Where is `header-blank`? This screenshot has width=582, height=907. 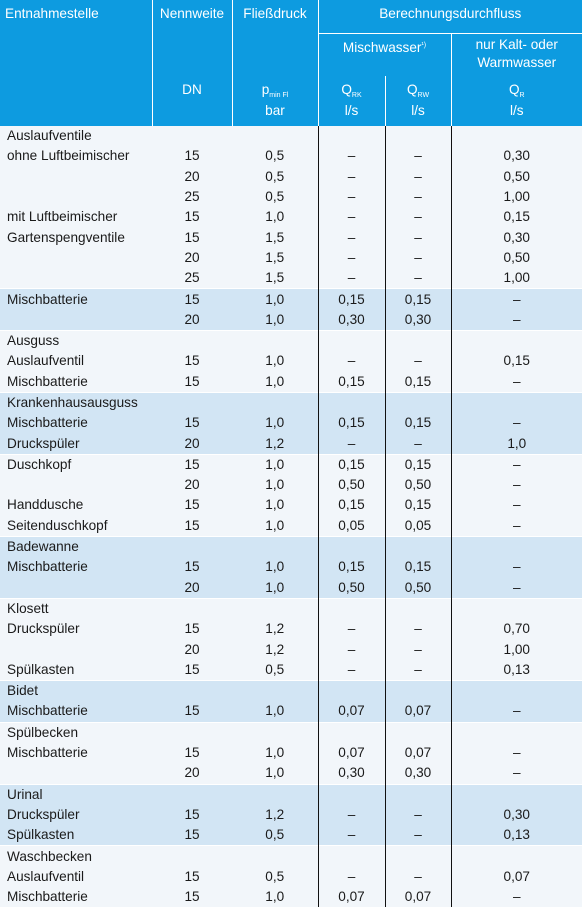
header-blank is located at coordinates (76, 101).